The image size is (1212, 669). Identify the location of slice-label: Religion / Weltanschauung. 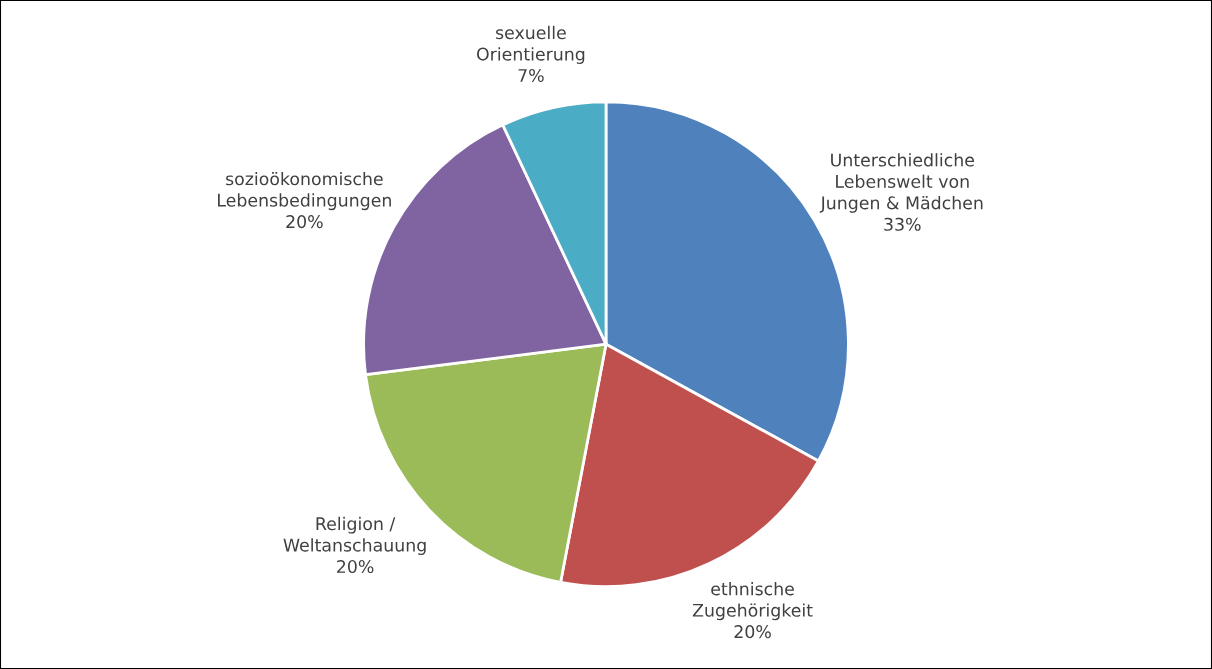
(354, 536).